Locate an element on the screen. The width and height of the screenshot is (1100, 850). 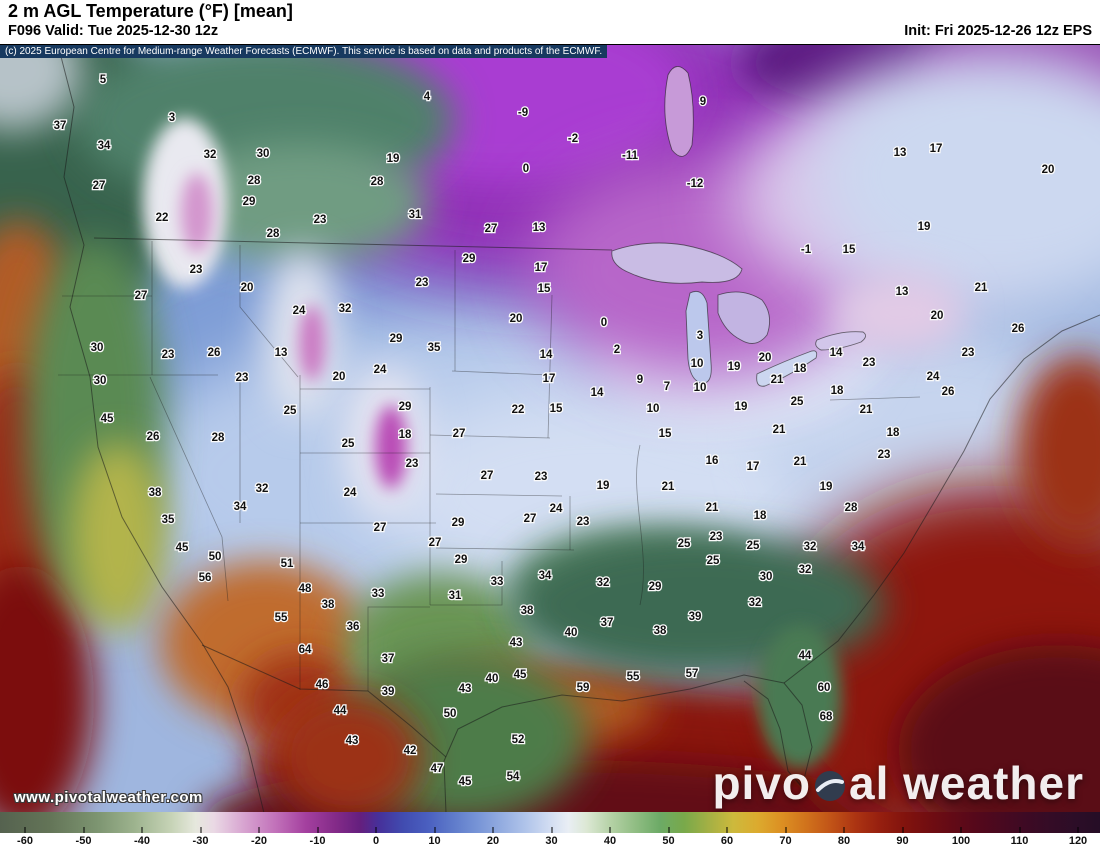
temperature-label: 18 is located at coordinates (893, 433).